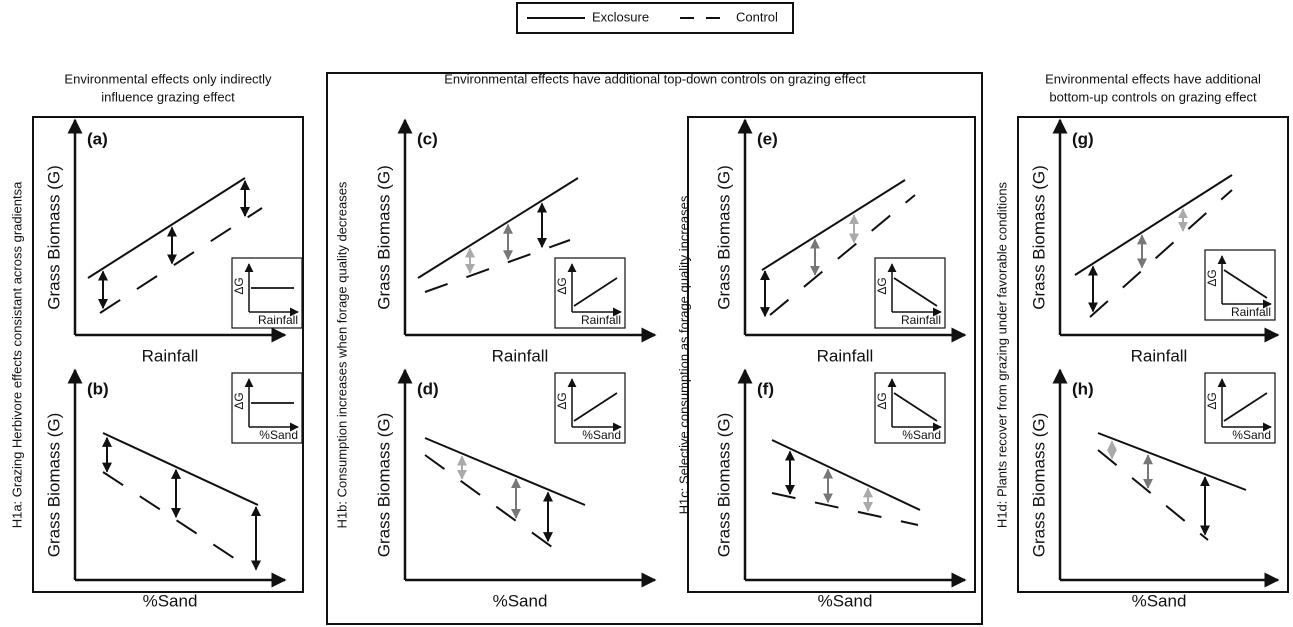 The height and width of the screenshot is (627, 1293). Describe the element at coordinates (757, 16) in the screenshot. I see `legend-label: Control` at that location.